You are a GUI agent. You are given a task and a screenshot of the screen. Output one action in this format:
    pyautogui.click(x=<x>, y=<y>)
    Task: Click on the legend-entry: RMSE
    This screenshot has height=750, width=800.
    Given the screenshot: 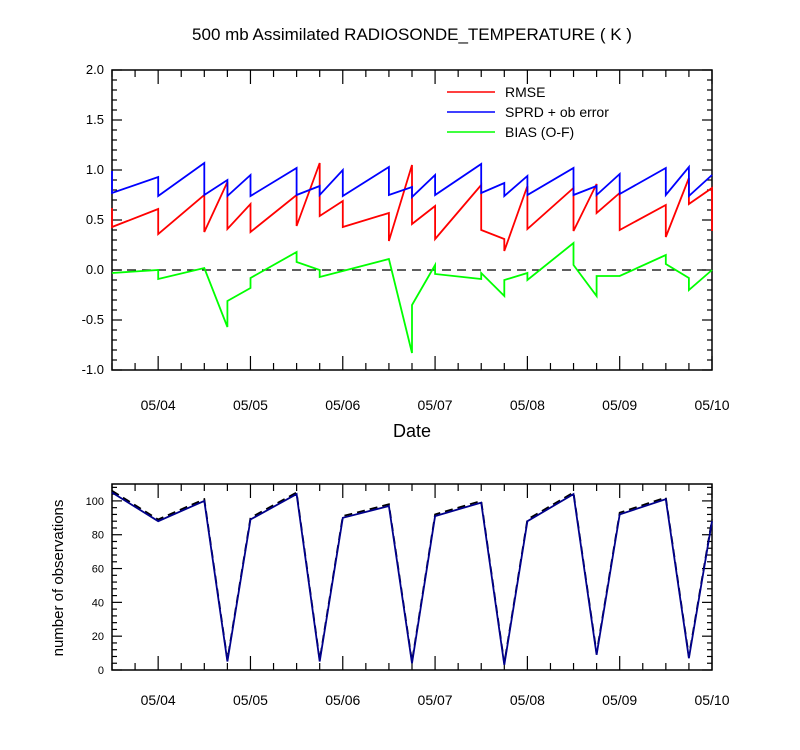 What is the action you would take?
    pyautogui.click(x=525, y=92)
    